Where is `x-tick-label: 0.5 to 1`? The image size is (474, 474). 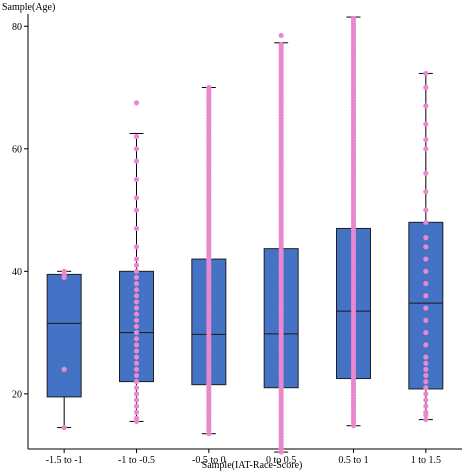
x-tick-label: 0.5 to 1 is located at coordinates (353, 460).